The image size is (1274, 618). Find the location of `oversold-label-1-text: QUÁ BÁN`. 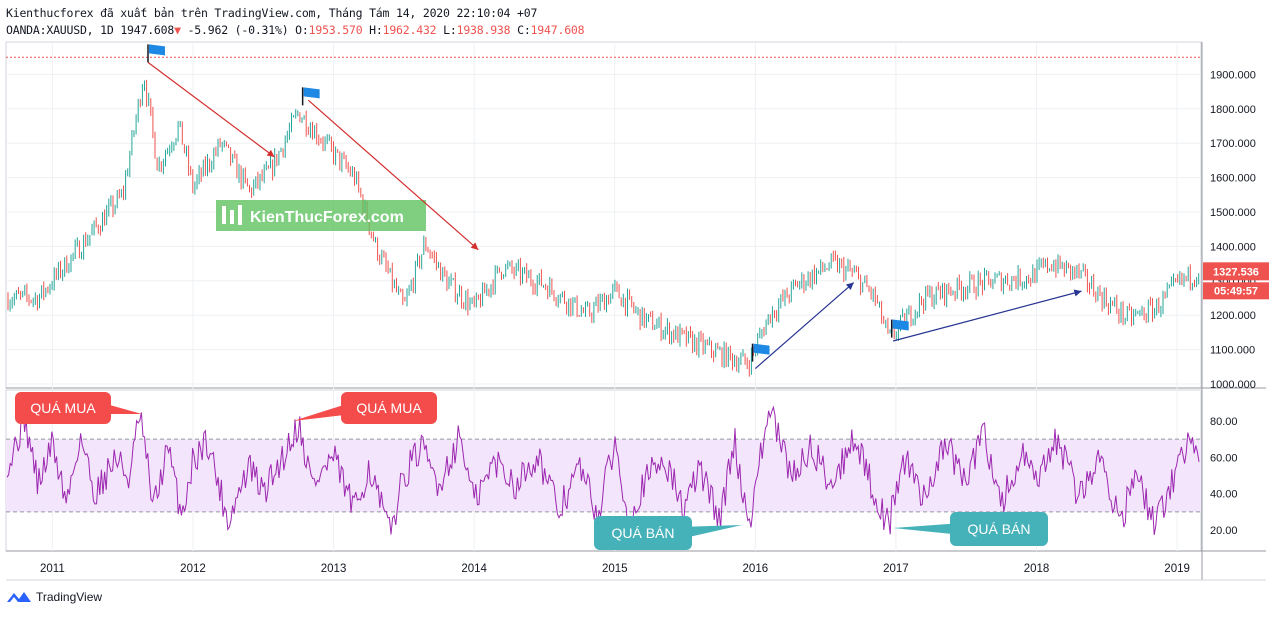

oversold-label-1-text: QUÁ BÁN is located at coordinates (642, 533).